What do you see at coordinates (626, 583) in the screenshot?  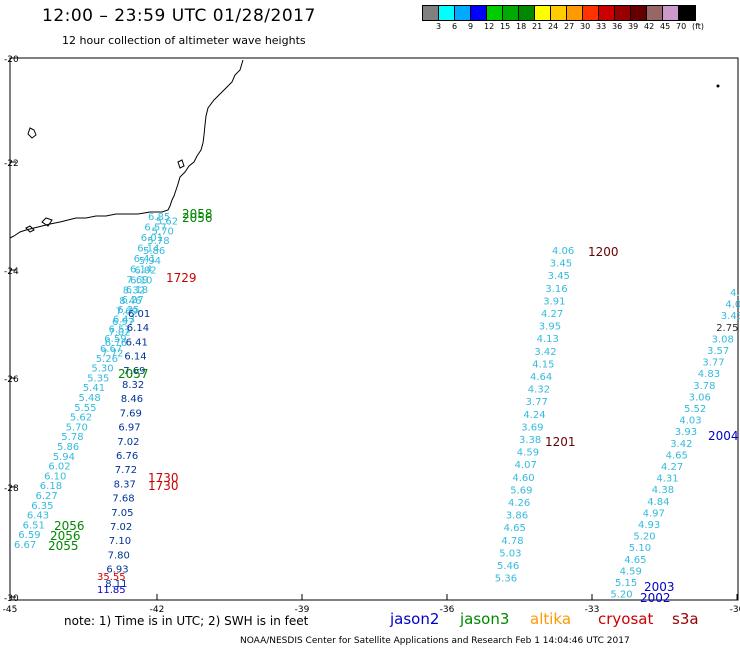 I see `track-value-right-b: 5.15` at bounding box center [626, 583].